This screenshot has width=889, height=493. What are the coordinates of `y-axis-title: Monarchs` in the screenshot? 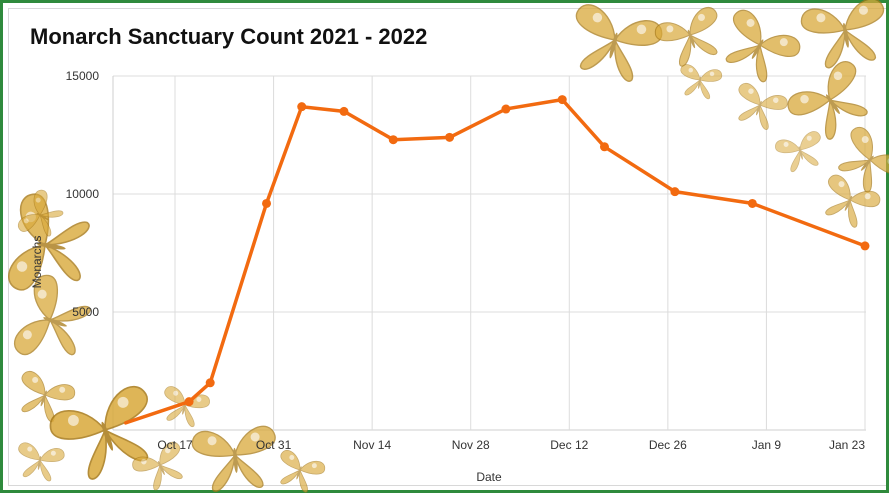 It's located at (37, 262).